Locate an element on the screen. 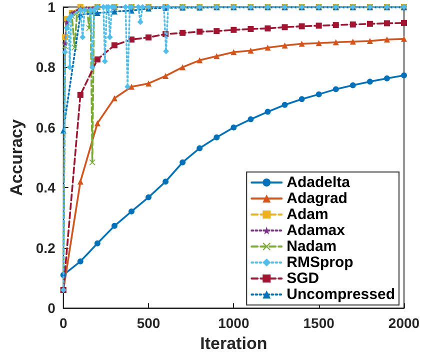 Image resolution: width=423 pixels, height=357 pixels. y-tick-label: 0.8 is located at coordinates (46, 67).